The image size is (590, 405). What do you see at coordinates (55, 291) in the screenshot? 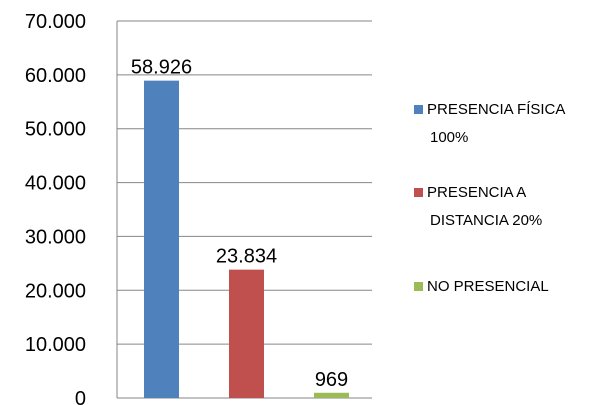
I see `y-tick-label: 20.000` at bounding box center [55, 291].